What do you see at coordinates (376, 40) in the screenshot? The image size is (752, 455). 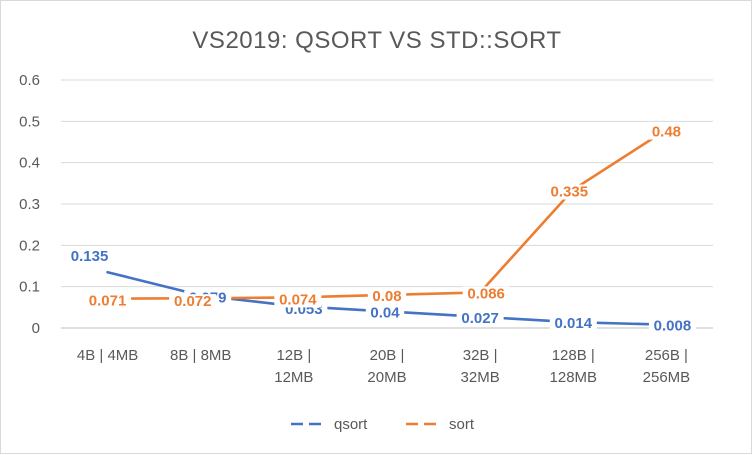 I see `chart-title: VS2019: QSORT VS STD::SORT` at bounding box center [376, 40].